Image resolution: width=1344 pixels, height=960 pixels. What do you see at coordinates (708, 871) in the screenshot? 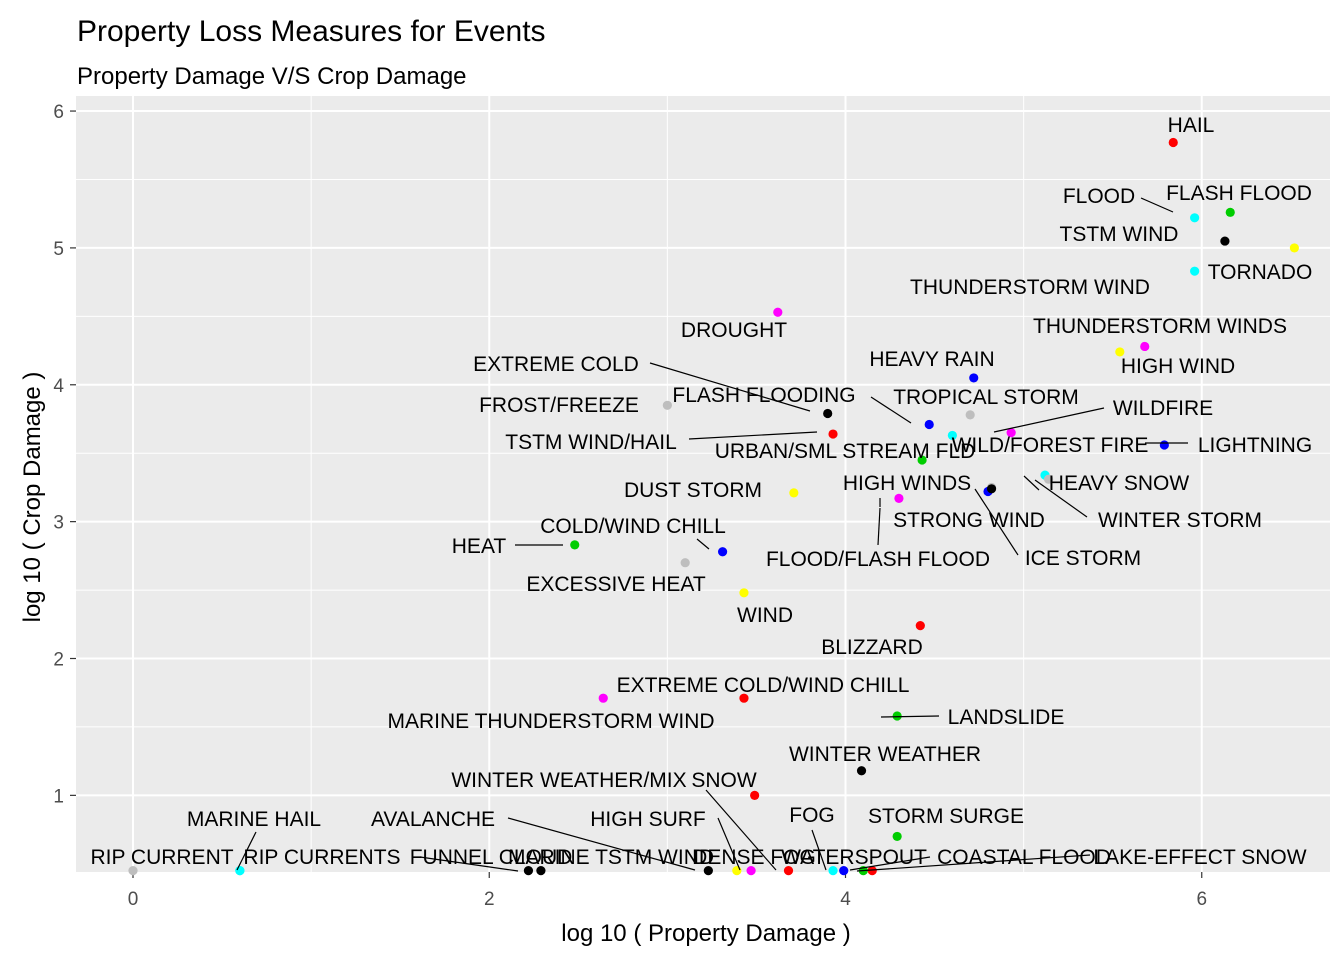
I see `point-marine-tstm-wind` at bounding box center [708, 871].